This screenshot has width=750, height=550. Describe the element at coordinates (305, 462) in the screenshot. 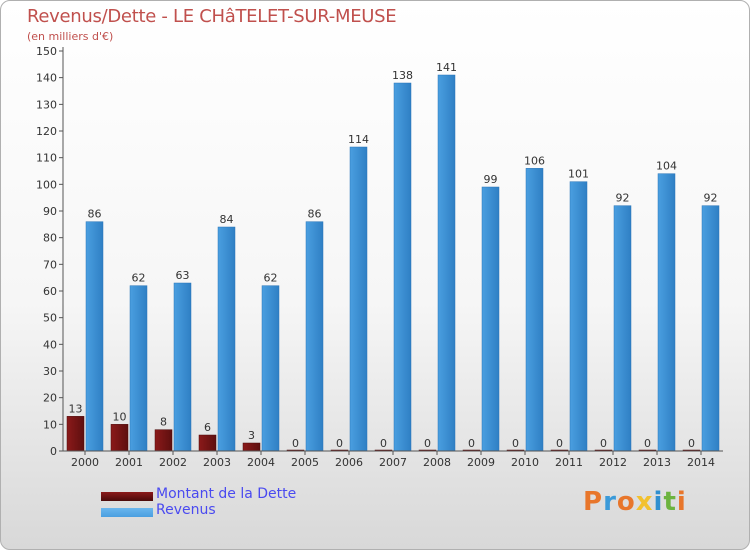

I see `x-tick-label-2005: 2005` at that location.